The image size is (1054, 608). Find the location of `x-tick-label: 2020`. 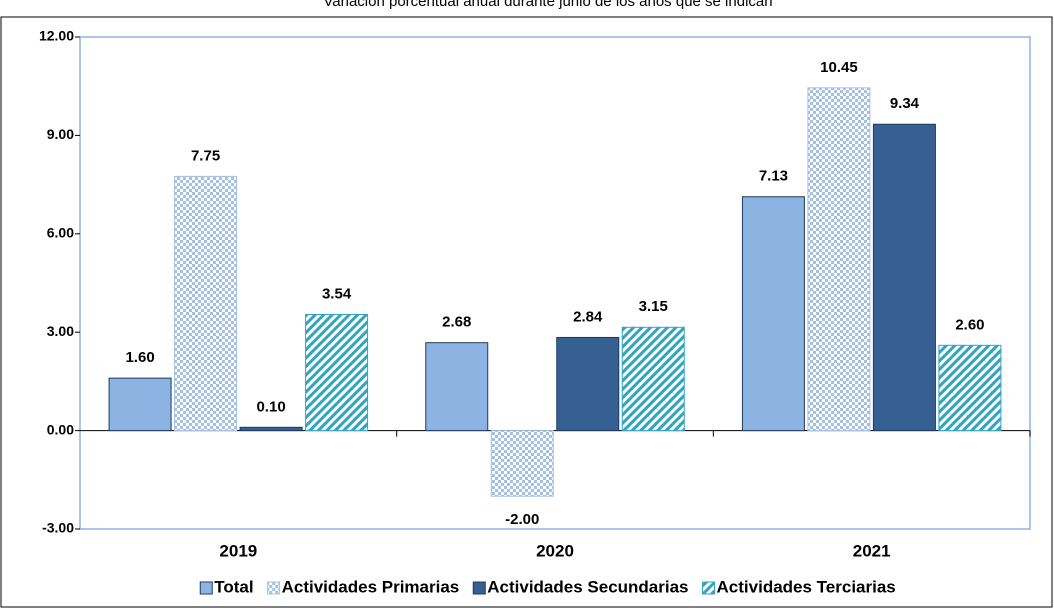

x-tick-label: 2020 is located at coordinates (555, 550).